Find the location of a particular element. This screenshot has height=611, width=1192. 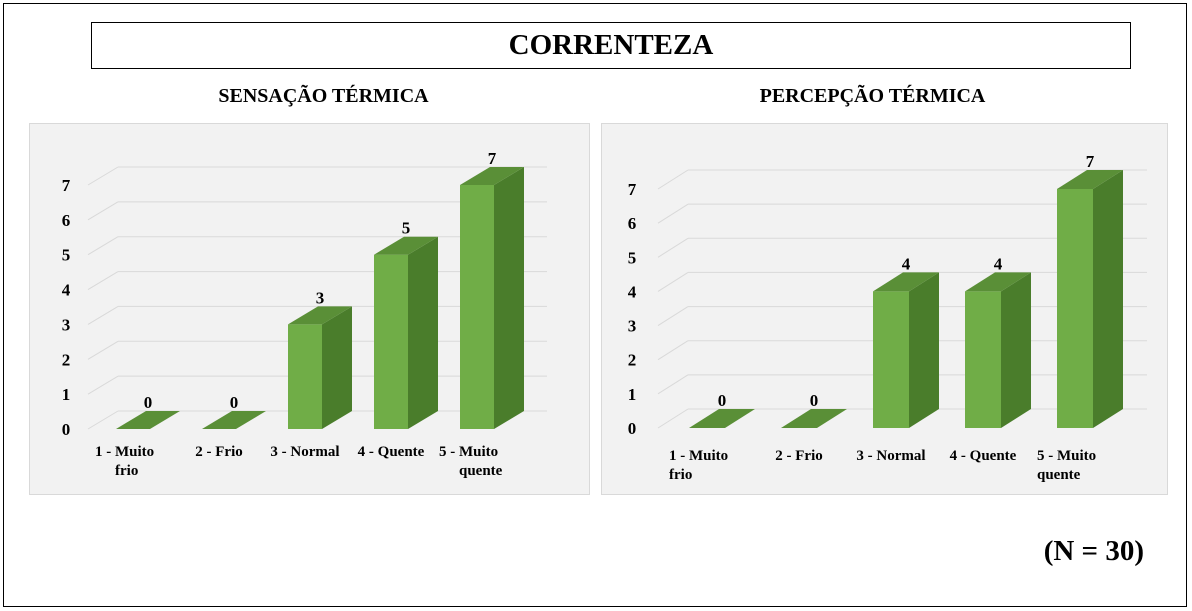

page-title: CORRENTEZA is located at coordinates (611, 45).